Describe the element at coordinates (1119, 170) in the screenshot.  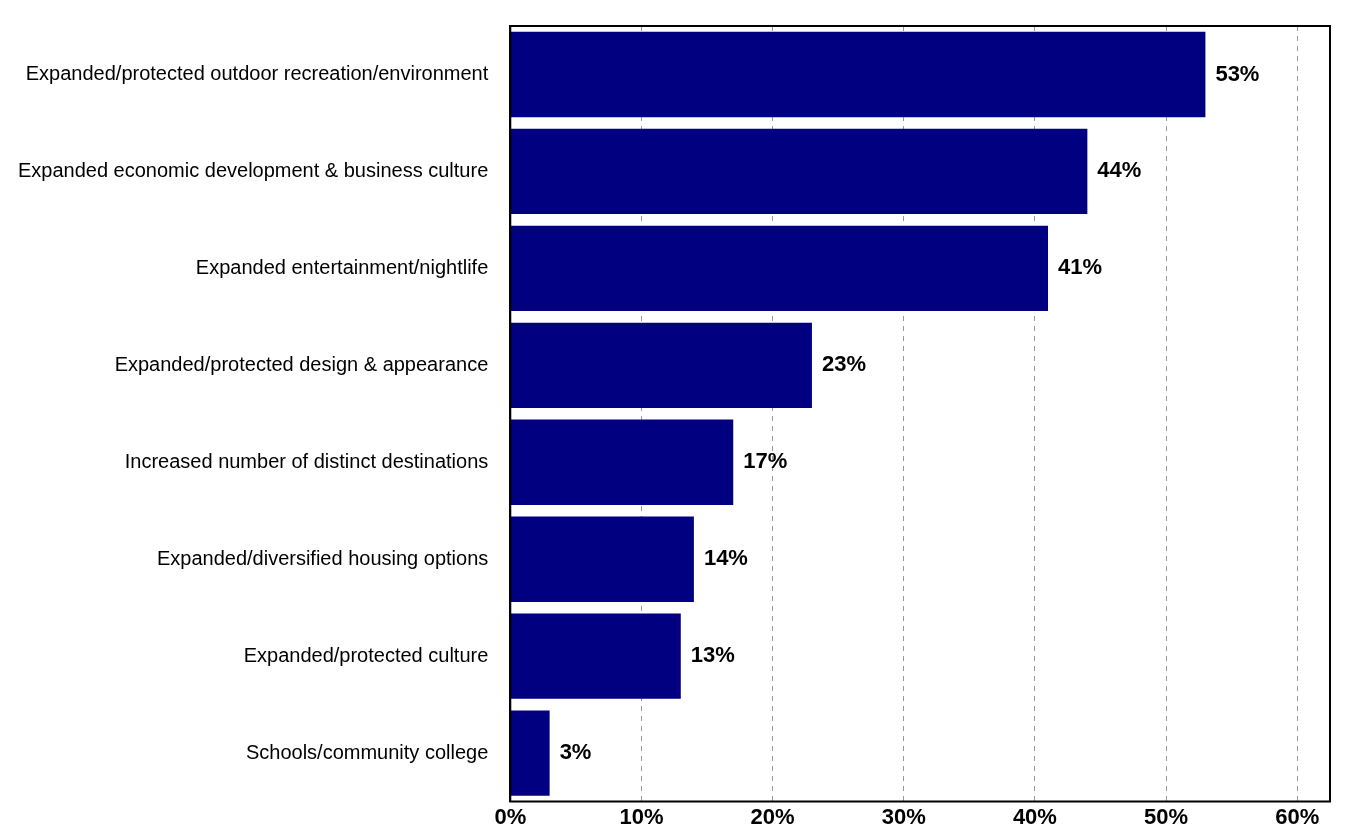
I see `data-label: 44%` at that location.